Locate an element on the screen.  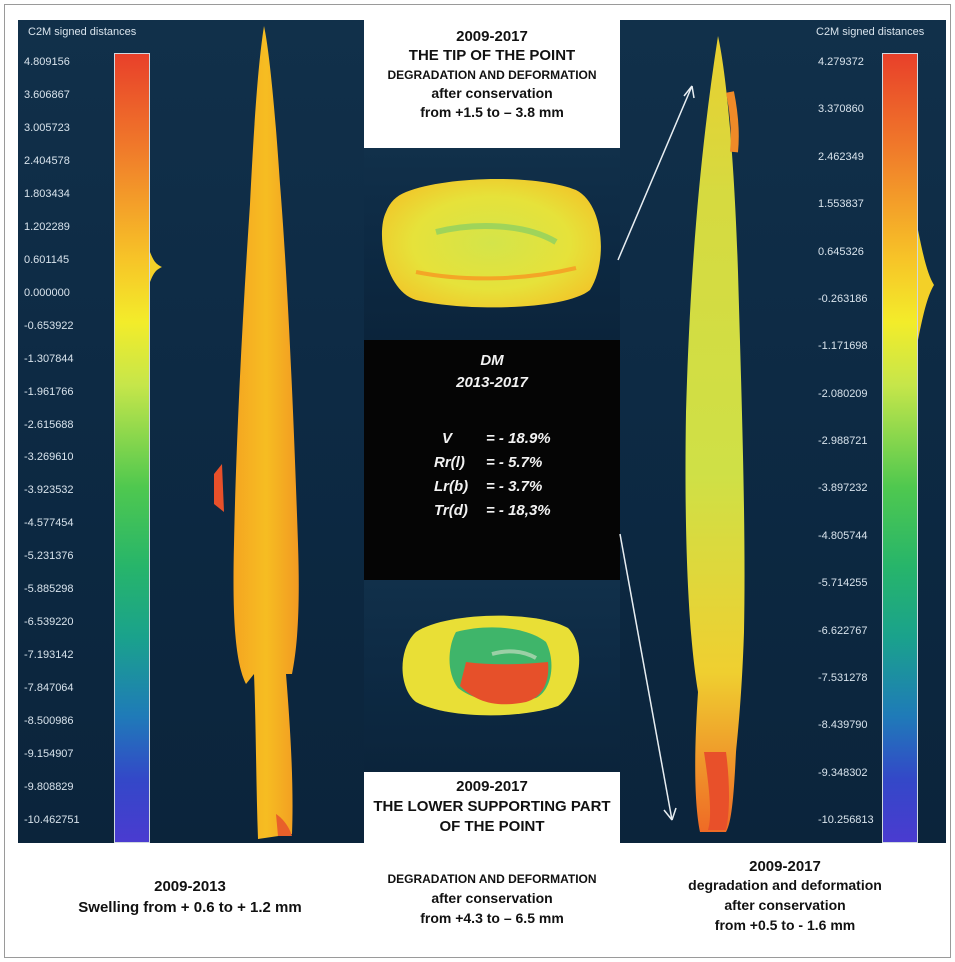
lower-after-conservation: after conservation is located at coordinates (492, 898).